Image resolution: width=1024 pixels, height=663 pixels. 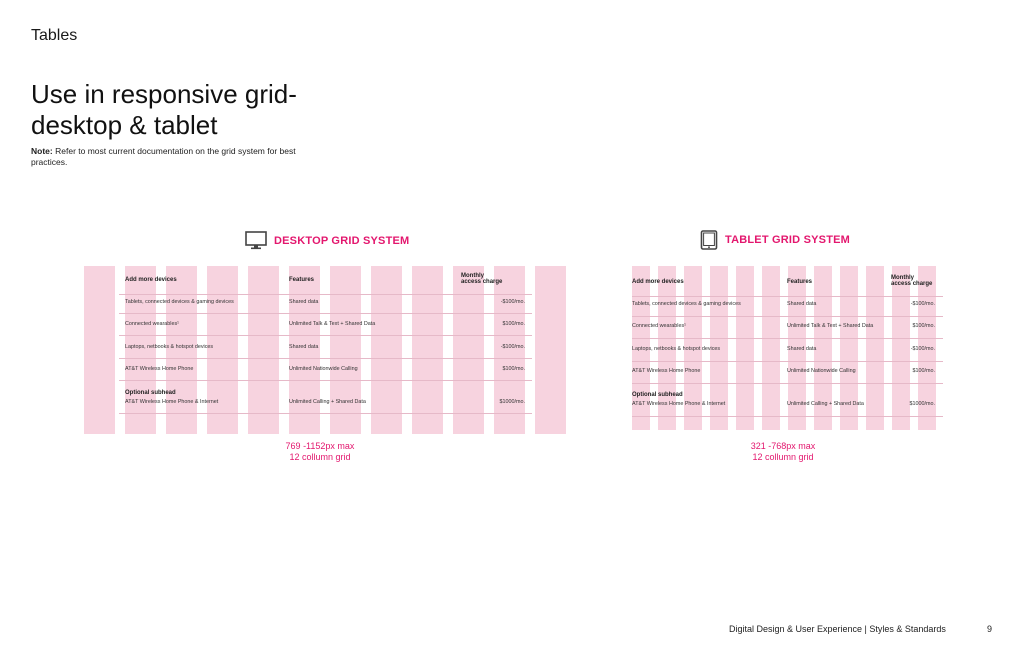 I want to click on tablet-grid-title: TABLET GRID SYSTEM, so click(x=775, y=240).